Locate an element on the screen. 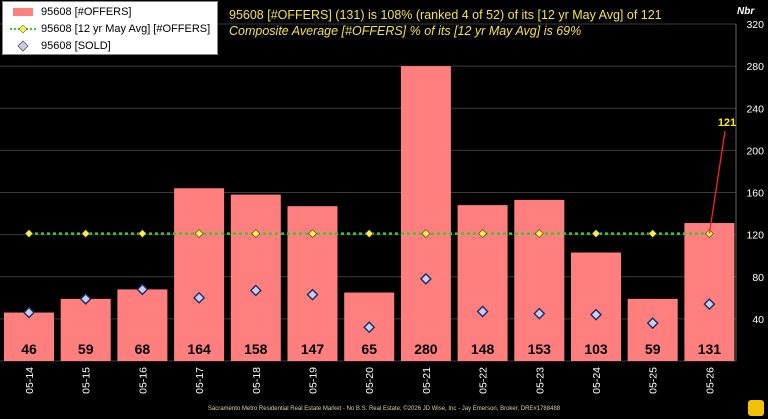 The image size is (768, 419). y-tick-label: 320 is located at coordinates (755, 25).